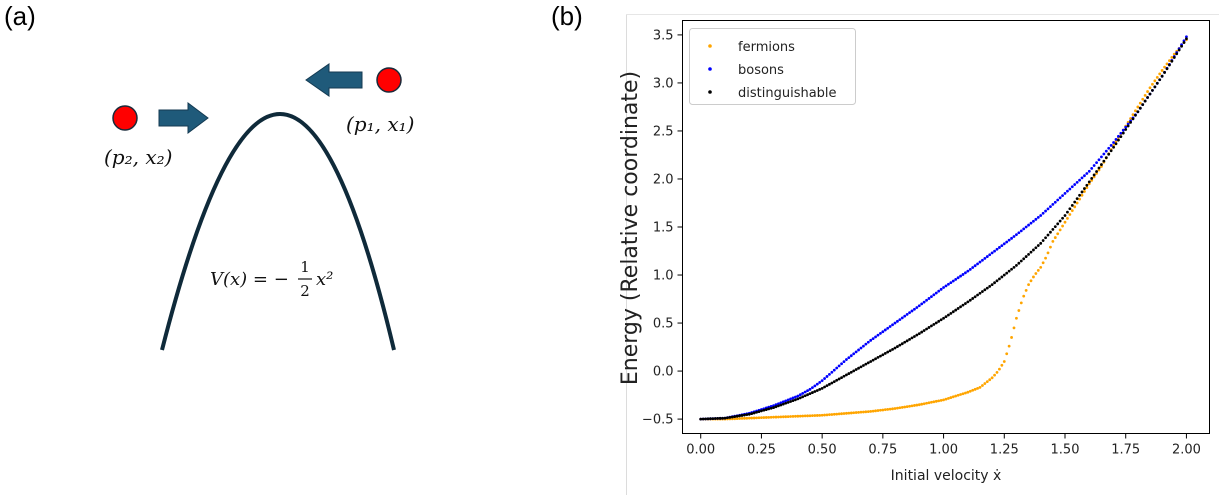 The width and height of the screenshot is (1219, 495). I want to click on panel-b-label: (b), so click(567, 16).